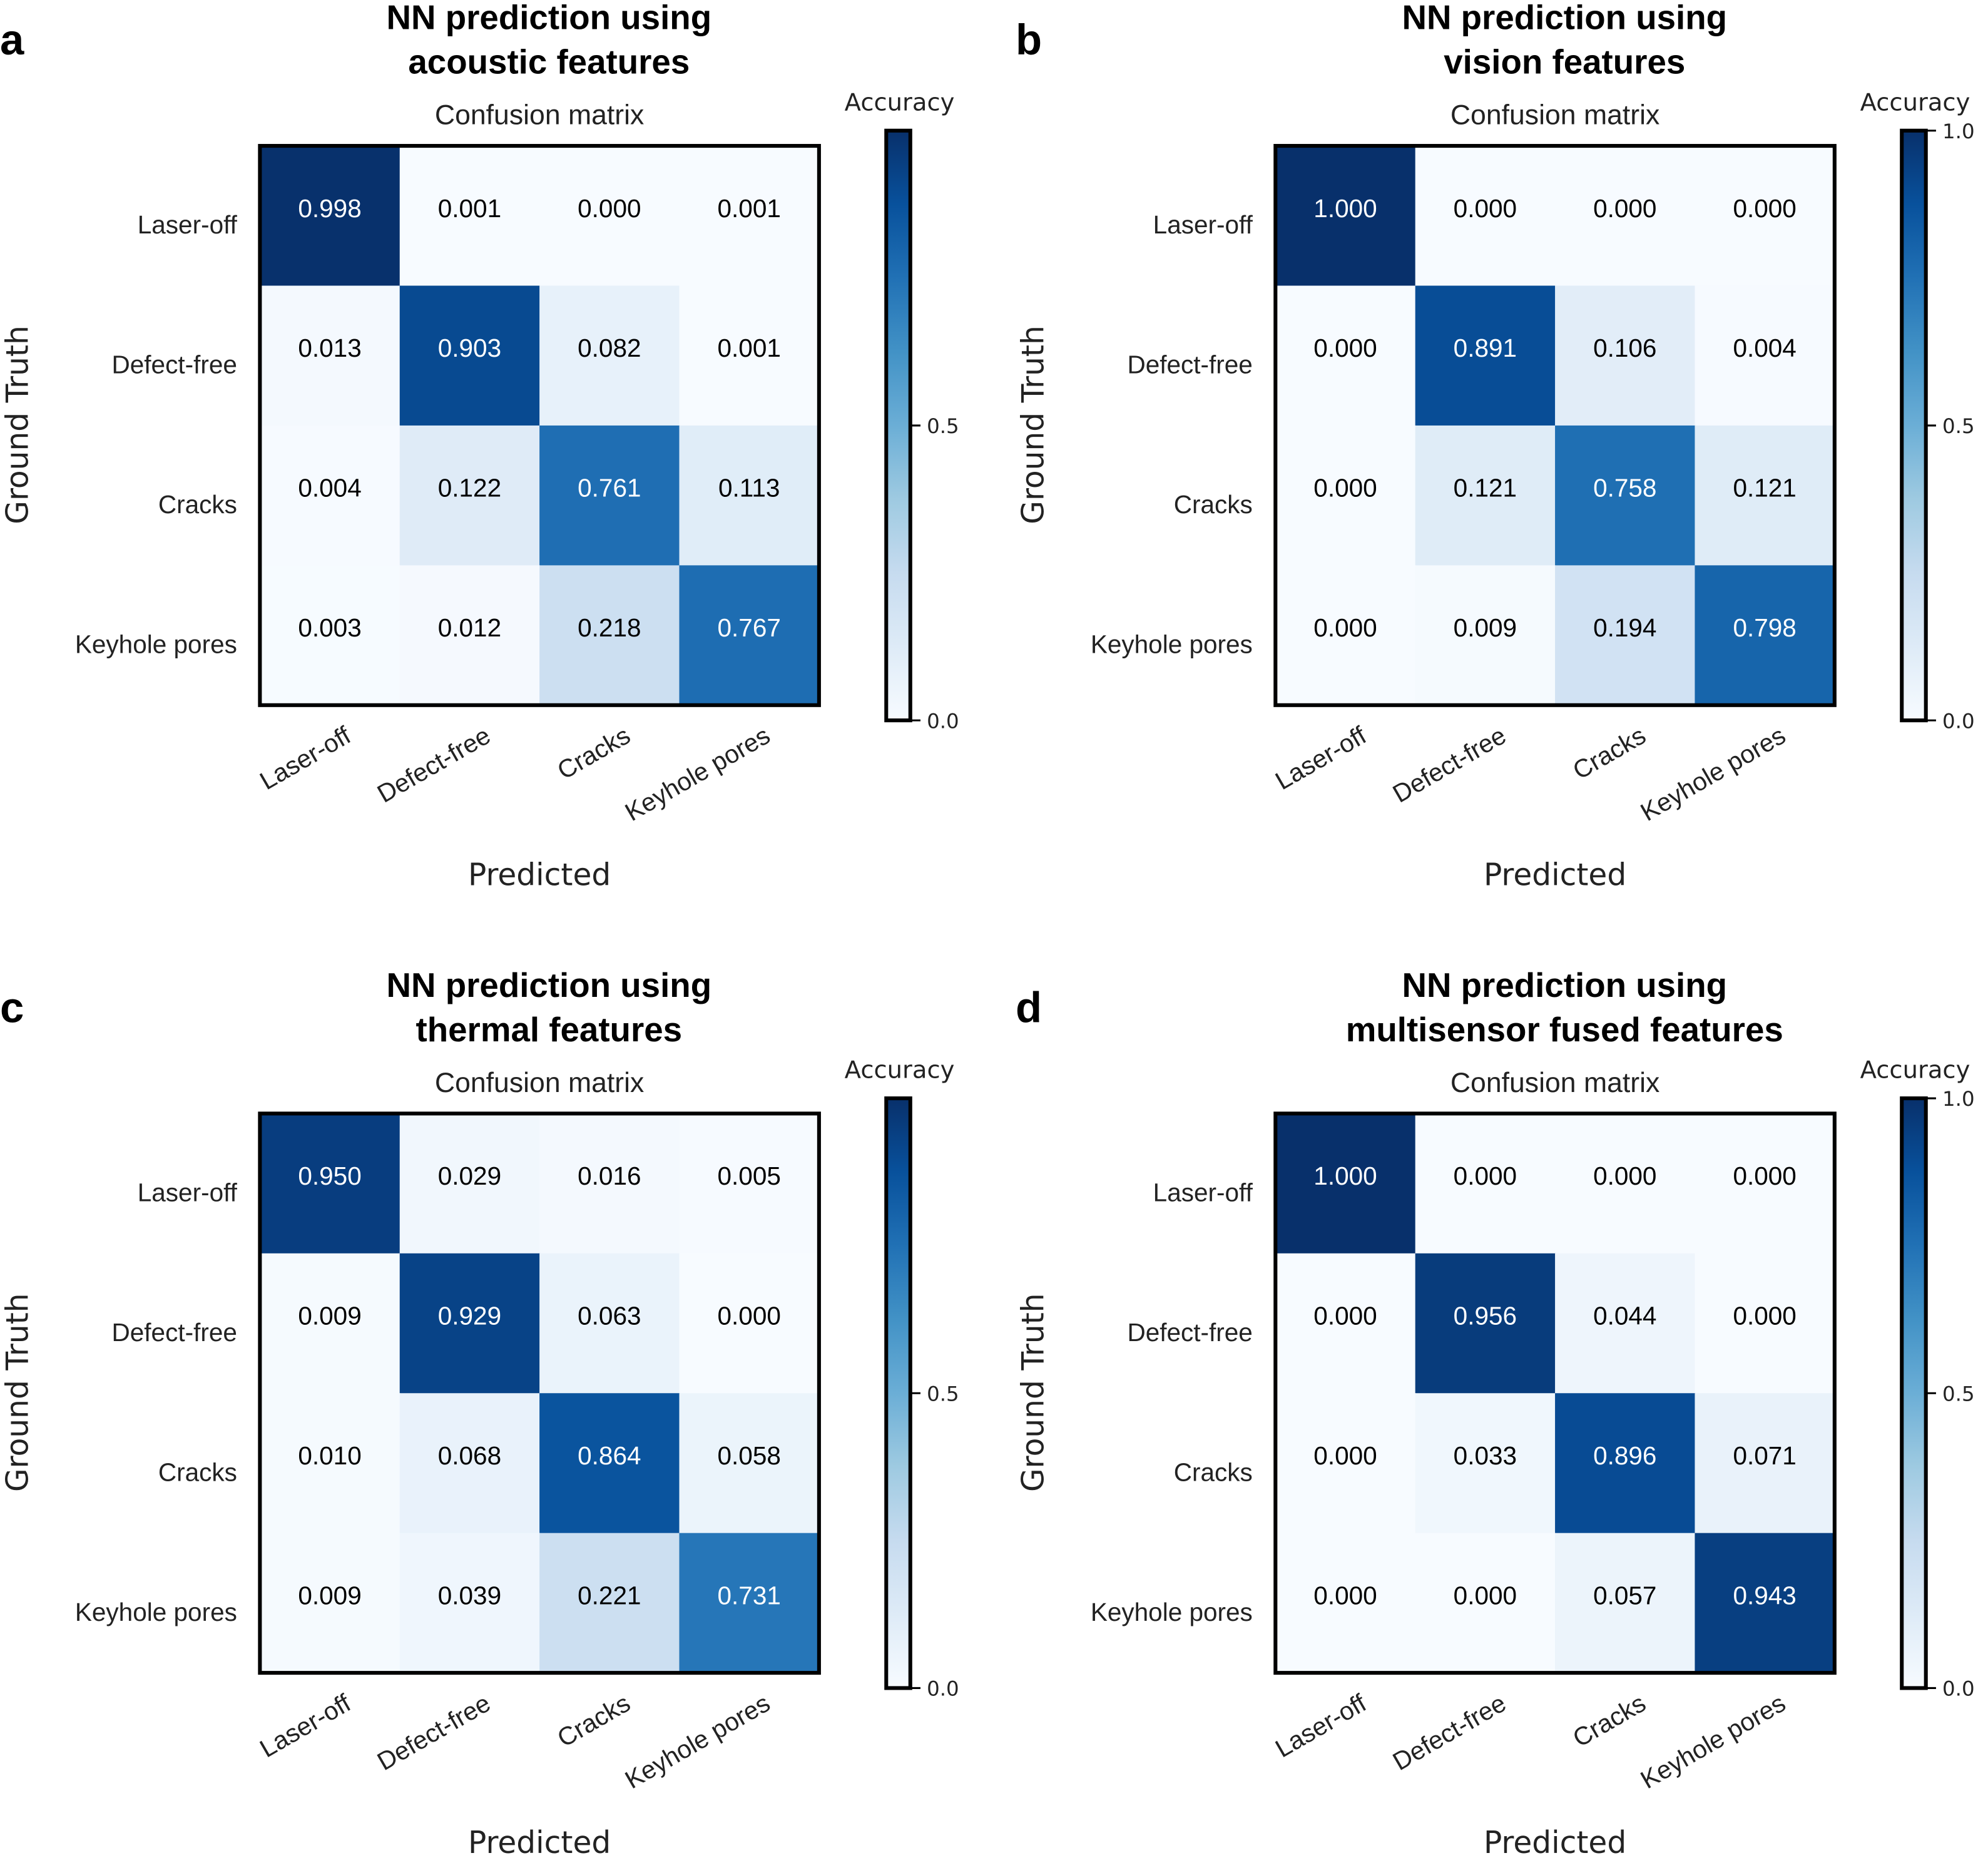  I want to click on cell-value-label: 0.896, so click(1624, 1456).